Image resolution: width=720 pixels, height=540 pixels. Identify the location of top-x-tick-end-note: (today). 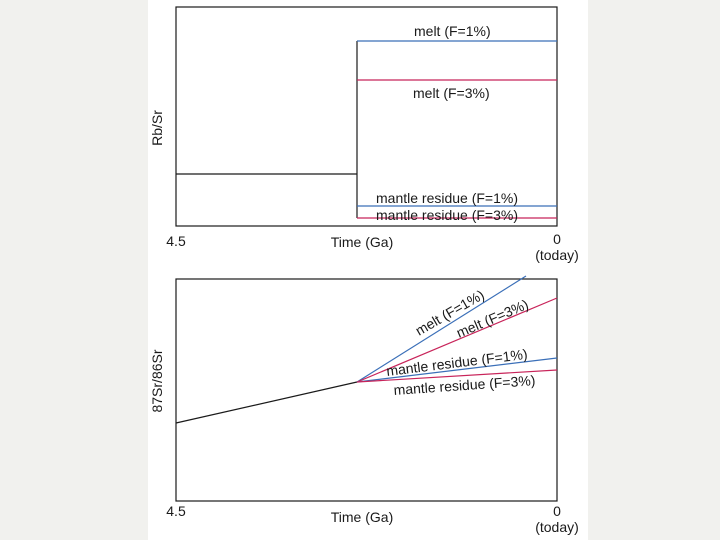
(557, 255).